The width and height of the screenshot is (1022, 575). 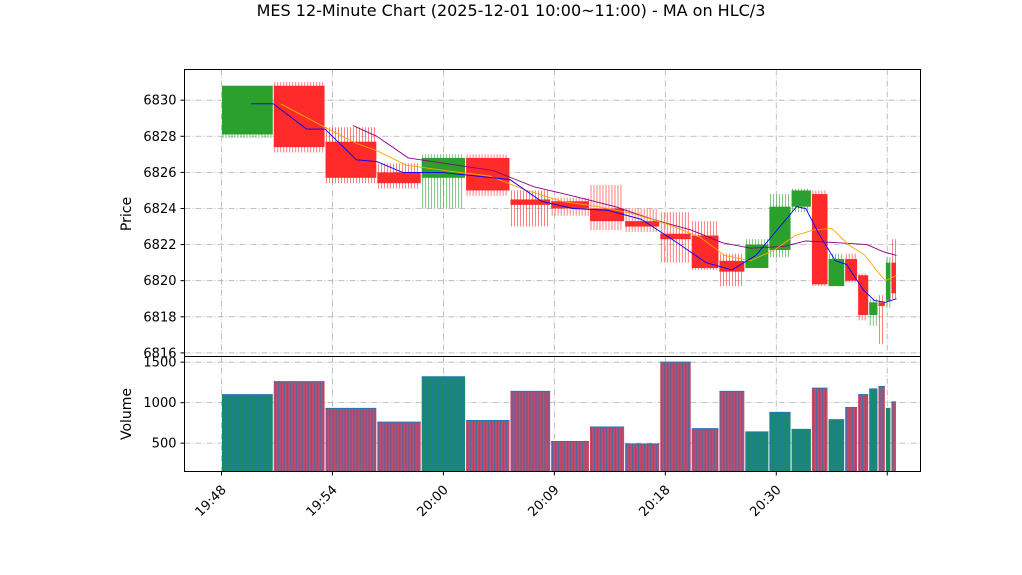 I want to click on x-tick-label: 20:30, so click(x=765, y=501).